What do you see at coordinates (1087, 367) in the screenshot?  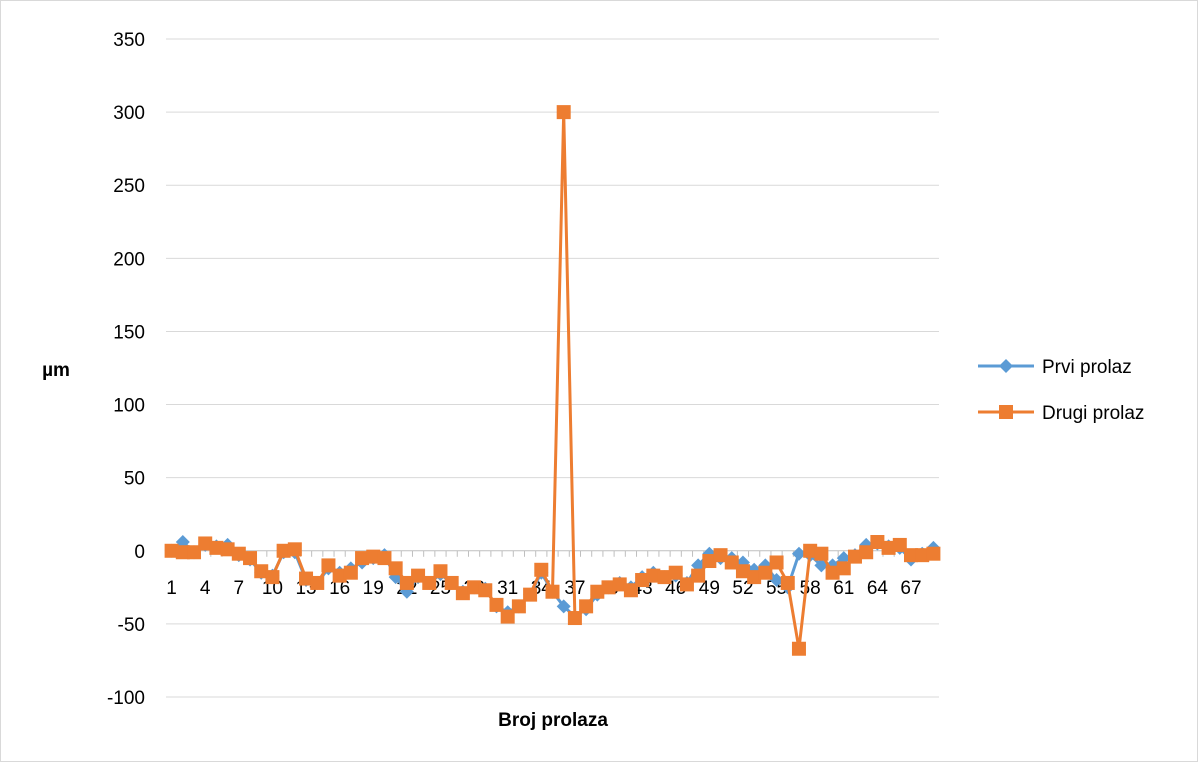 I see `legend-label: Prvi prolaz` at bounding box center [1087, 367].